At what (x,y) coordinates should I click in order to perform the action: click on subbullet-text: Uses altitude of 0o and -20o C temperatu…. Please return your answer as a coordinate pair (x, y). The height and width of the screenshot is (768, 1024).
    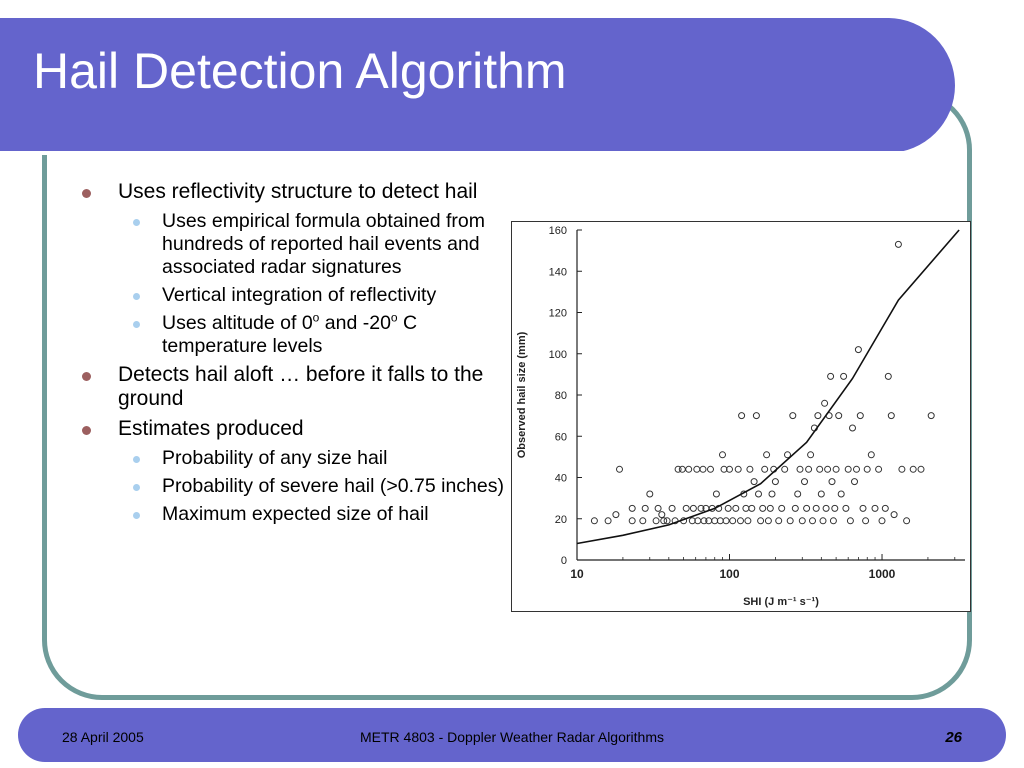
    Looking at the image, I should click on (335, 335).